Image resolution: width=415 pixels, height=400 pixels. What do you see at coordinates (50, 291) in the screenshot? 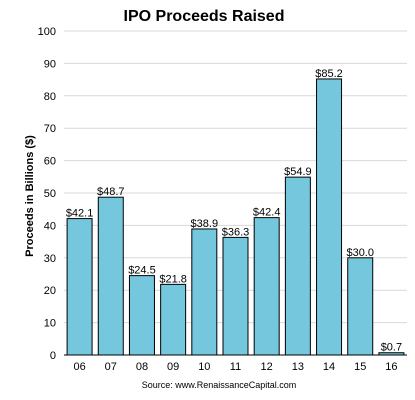
I see `y-tick-label: 20` at bounding box center [50, 291].